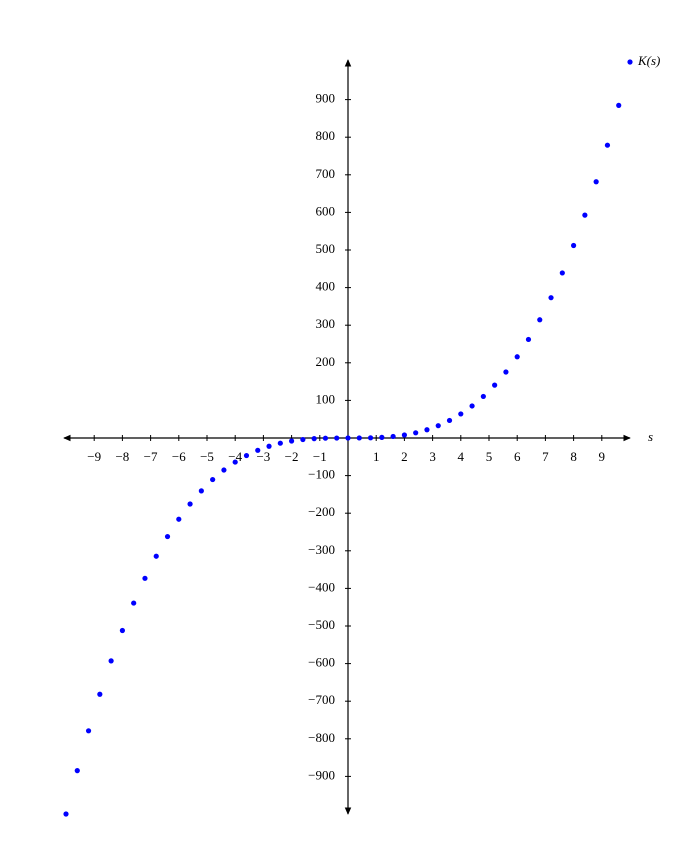 The width and height of the screenshot is (700, 862). I want to click on x-tick-label: 6, so click(517, 456).